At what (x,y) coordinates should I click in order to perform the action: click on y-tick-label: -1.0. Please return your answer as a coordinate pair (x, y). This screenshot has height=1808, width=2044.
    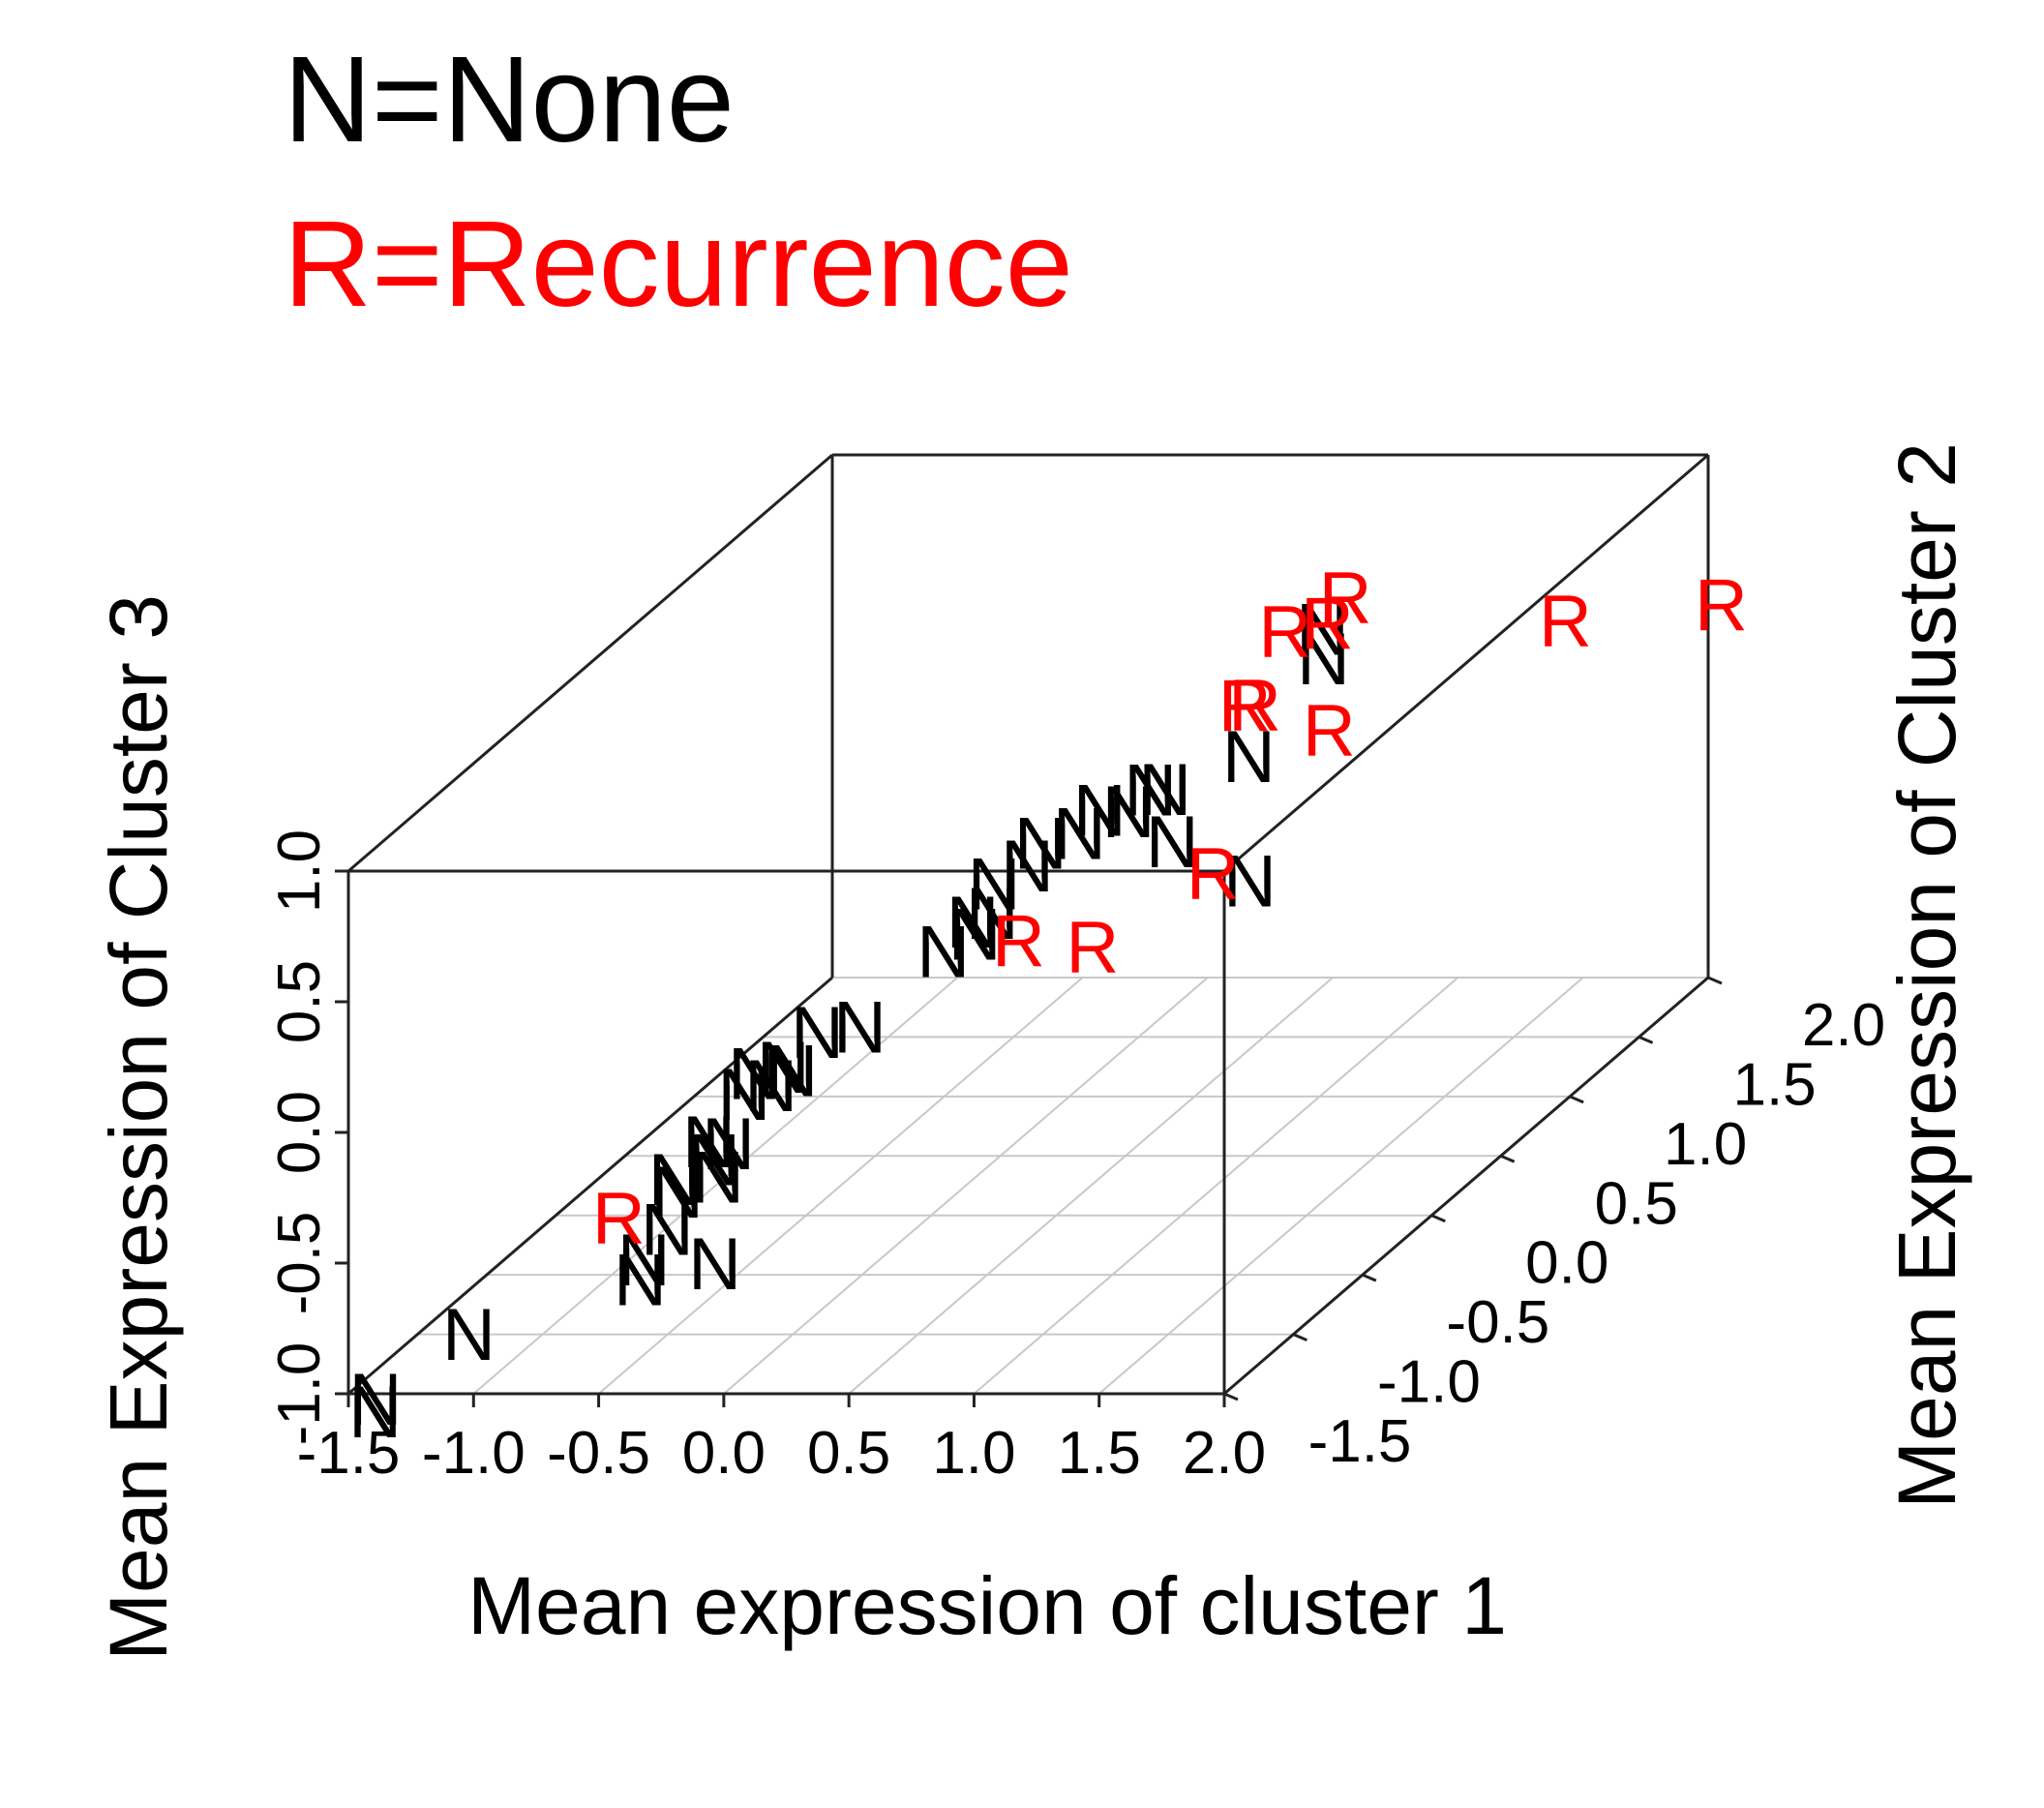
    Looking at the image, I should click on (1429, 1382).